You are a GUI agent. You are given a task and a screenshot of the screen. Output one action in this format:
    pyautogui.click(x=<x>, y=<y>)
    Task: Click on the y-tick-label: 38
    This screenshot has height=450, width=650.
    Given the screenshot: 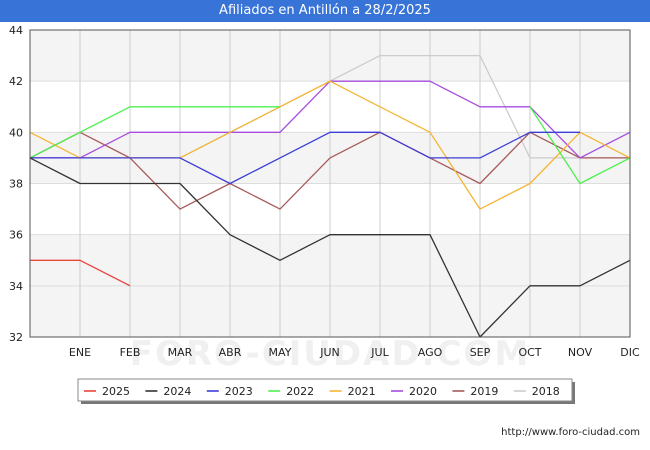 What is the action you would take?
    pyautogui.click(x=16, y=184)
    